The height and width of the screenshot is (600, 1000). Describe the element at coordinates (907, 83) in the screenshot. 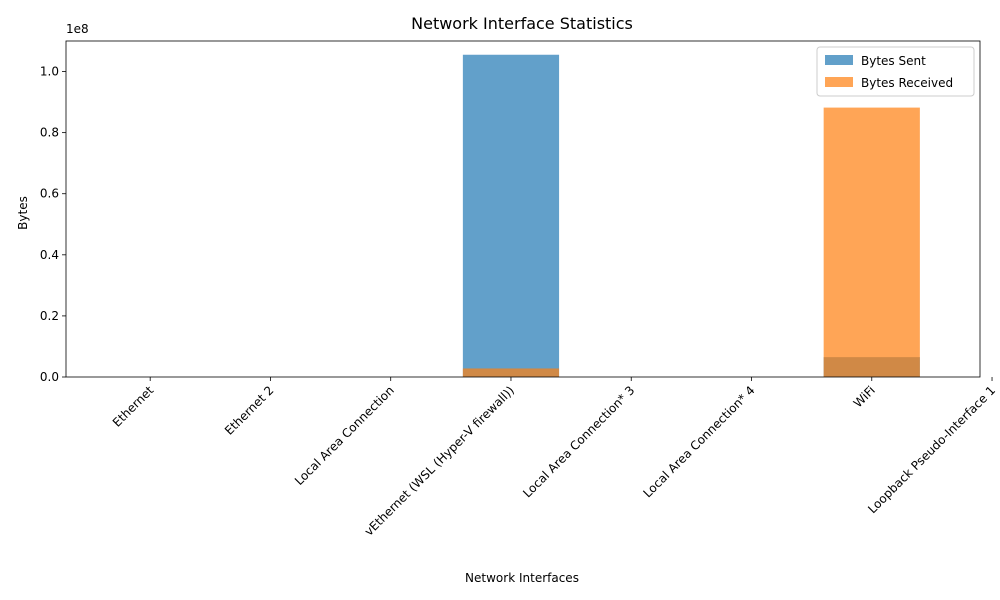

I see `legend-label: Bytes Received` at that location.